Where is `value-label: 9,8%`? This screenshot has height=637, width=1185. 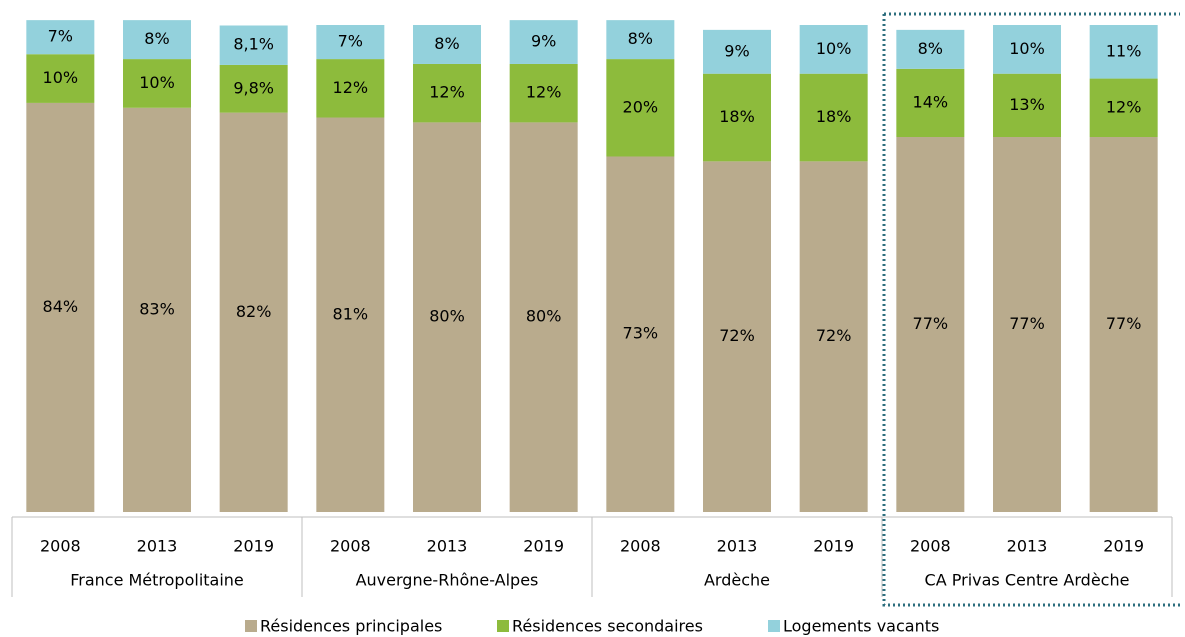
value-label: 9,8% is located at coordinates (253, 87).